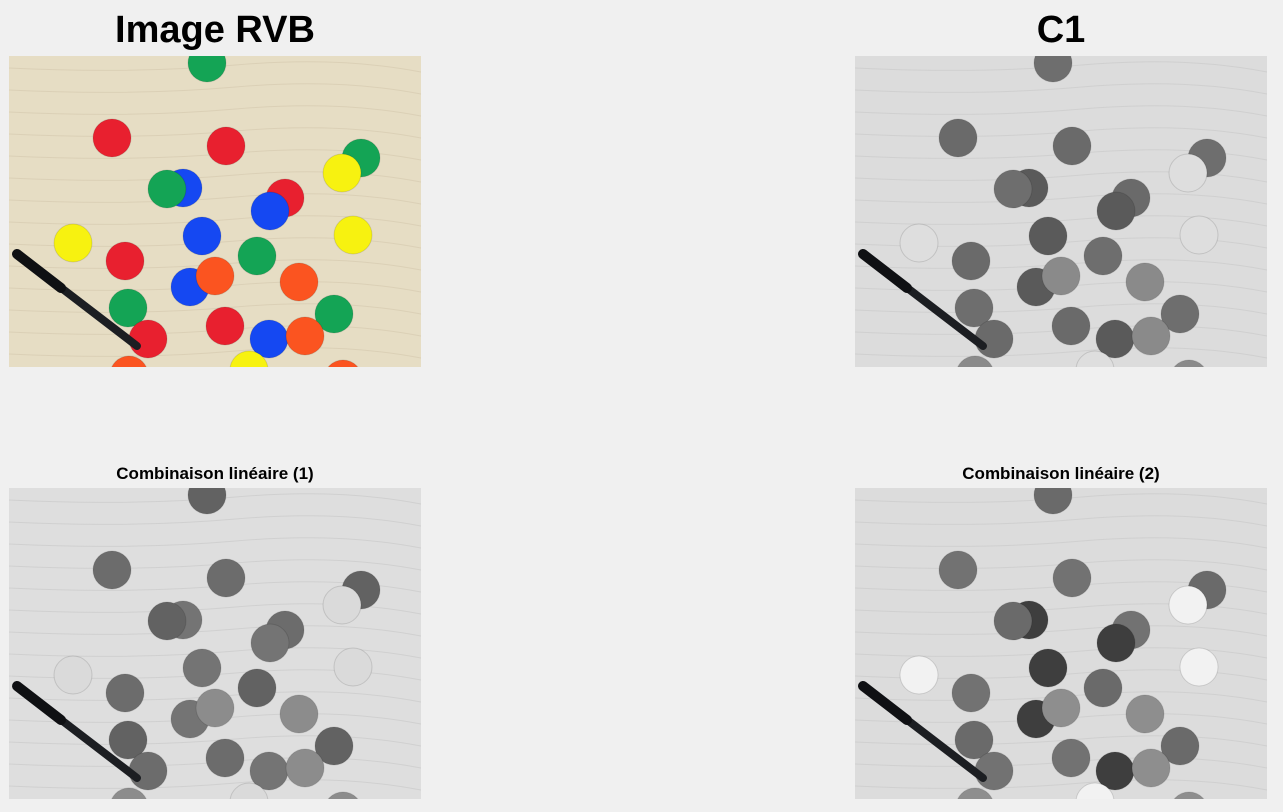  I want to click on panel-c1: C1, so click(1061, 187).